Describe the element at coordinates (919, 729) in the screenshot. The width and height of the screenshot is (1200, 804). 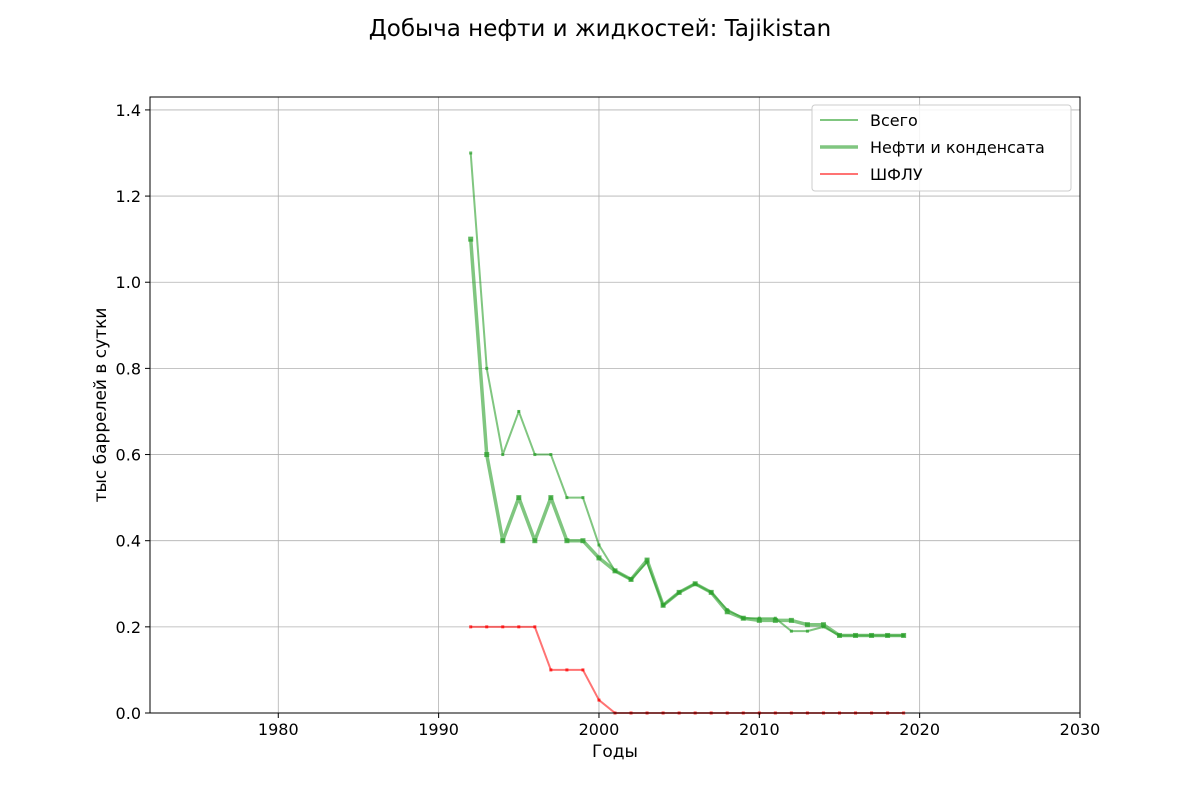
I see `x-tick-label: 2020` at that location.